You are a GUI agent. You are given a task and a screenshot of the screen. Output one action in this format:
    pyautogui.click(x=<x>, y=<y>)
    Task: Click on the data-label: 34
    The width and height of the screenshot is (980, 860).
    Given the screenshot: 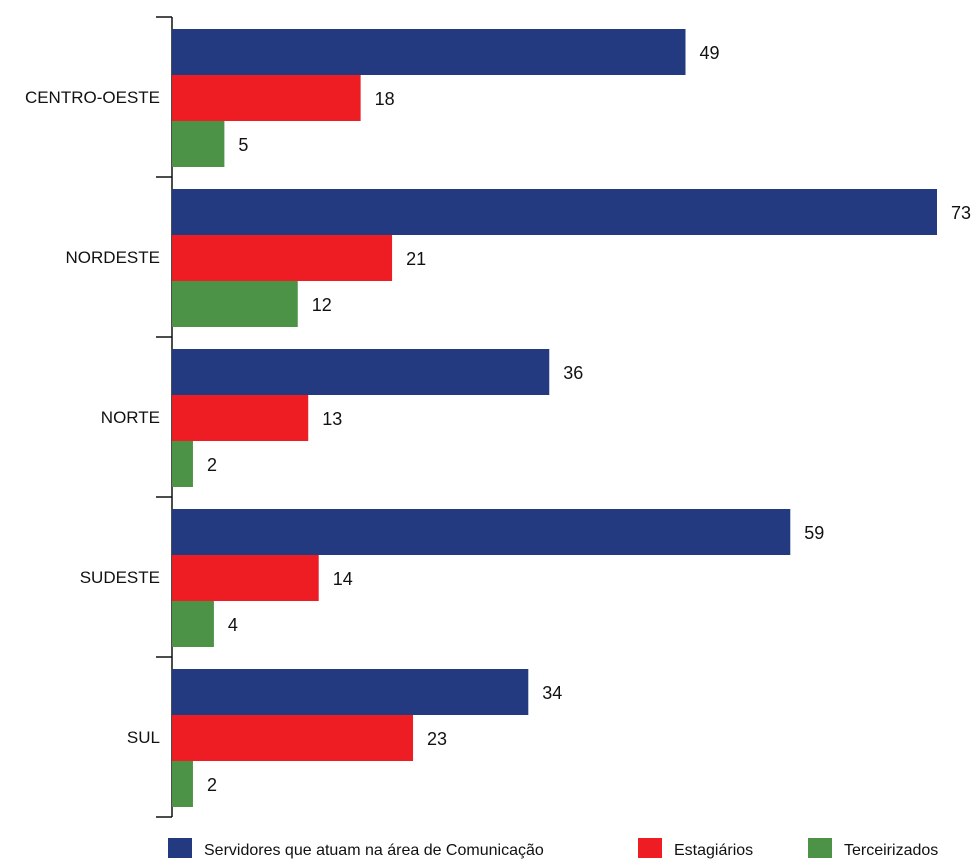 What is the action you would take?
    pyautogui.click(x=552, y=693)
    